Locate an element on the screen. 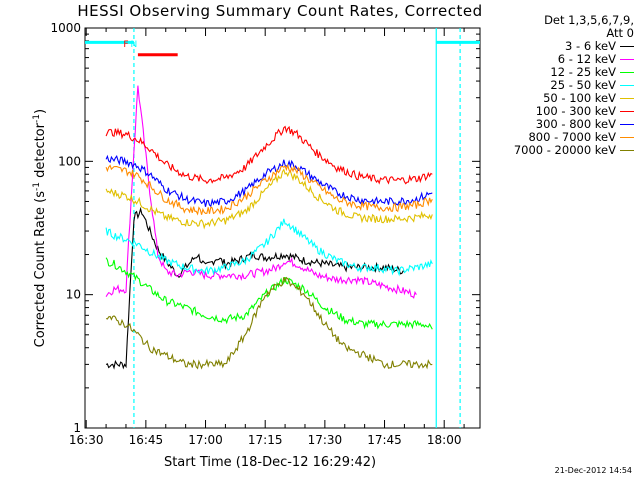 This screenshot has height=480, width=640. legend-entry: 300 - 800 keV is located at coordinates (558, 124).